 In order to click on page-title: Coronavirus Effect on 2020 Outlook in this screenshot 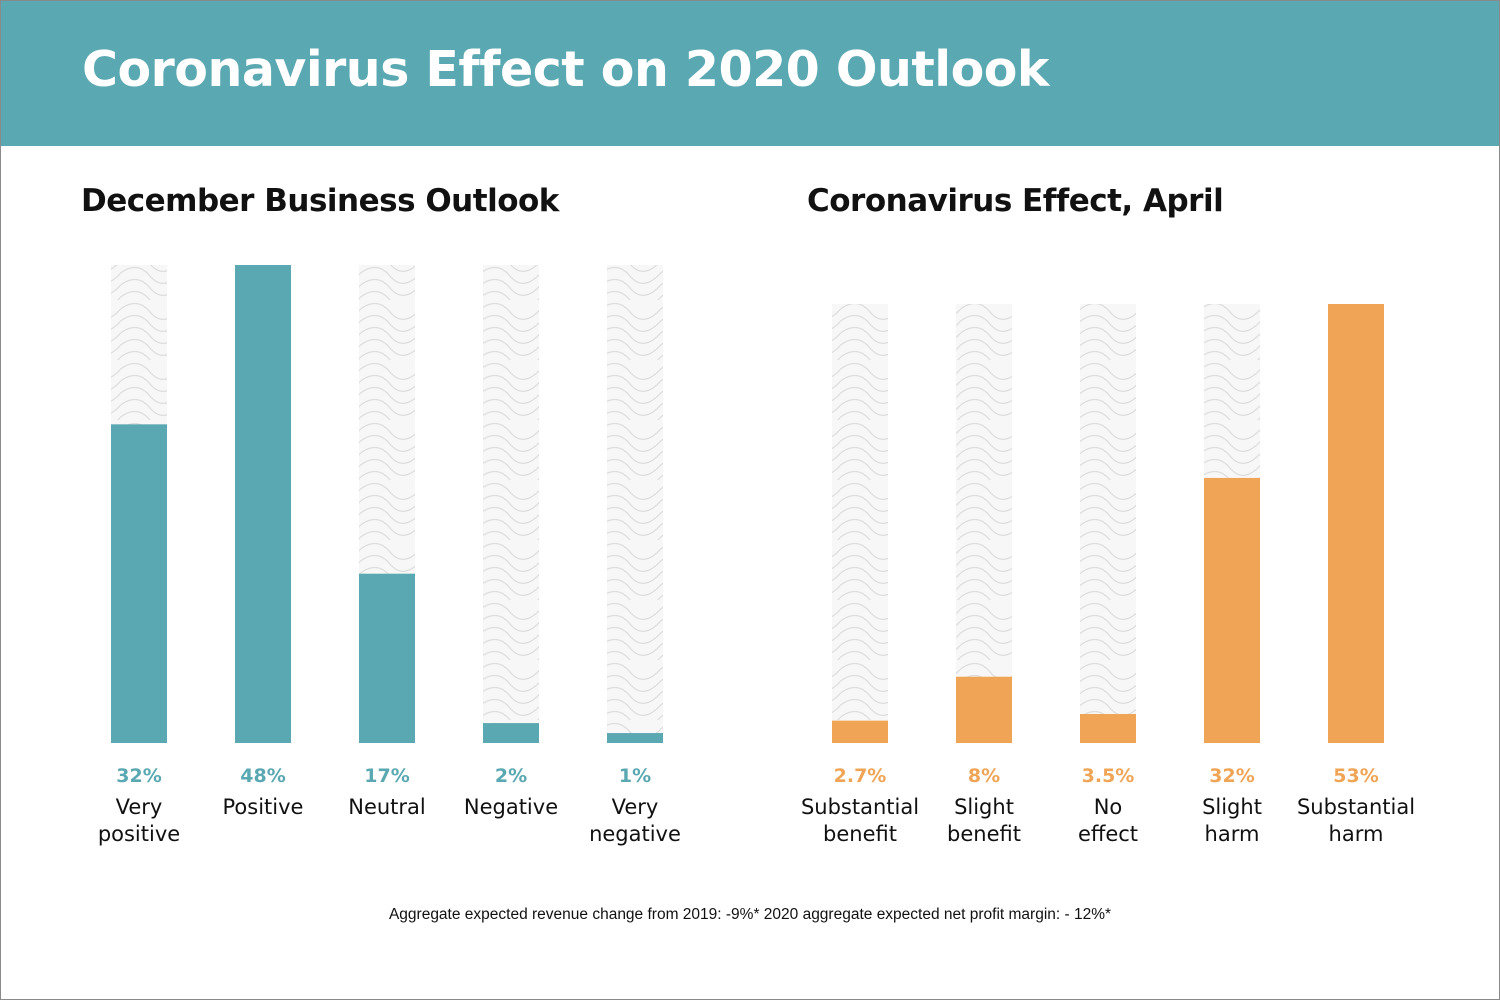, I will do `click(566, 69)`.